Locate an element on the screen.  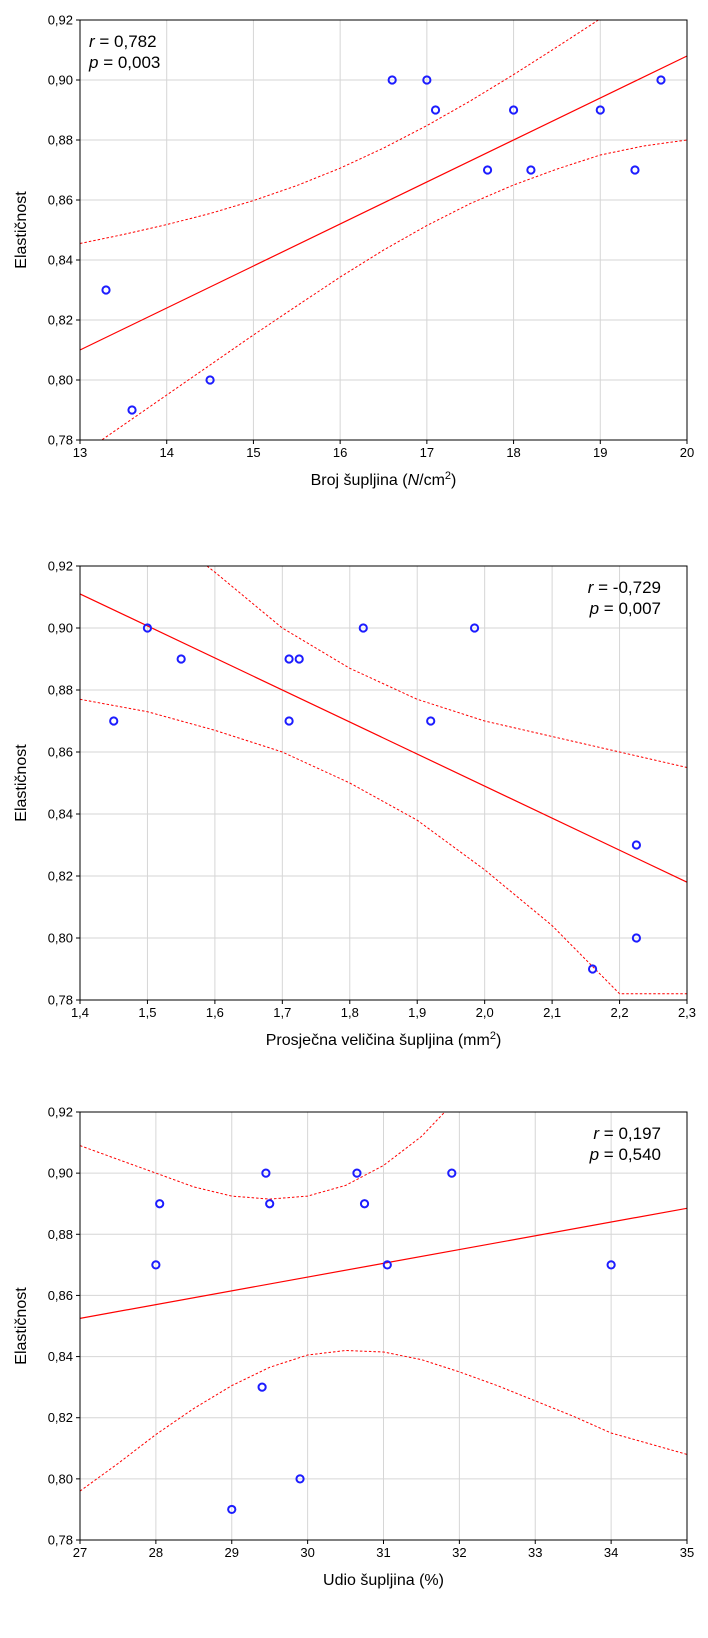
x-tick-label: 2,1 is located at coordinates (552, 1012).